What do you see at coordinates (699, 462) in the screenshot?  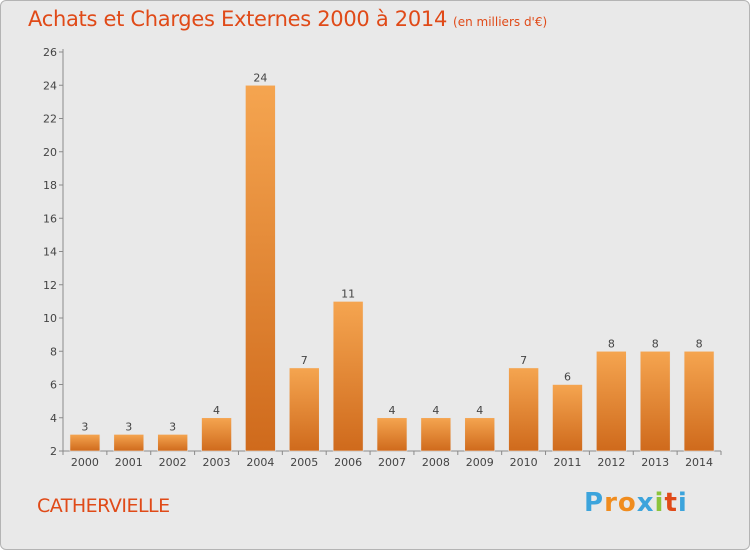 I see `x-tick-label: 2014` at bounding box center [699, 462].